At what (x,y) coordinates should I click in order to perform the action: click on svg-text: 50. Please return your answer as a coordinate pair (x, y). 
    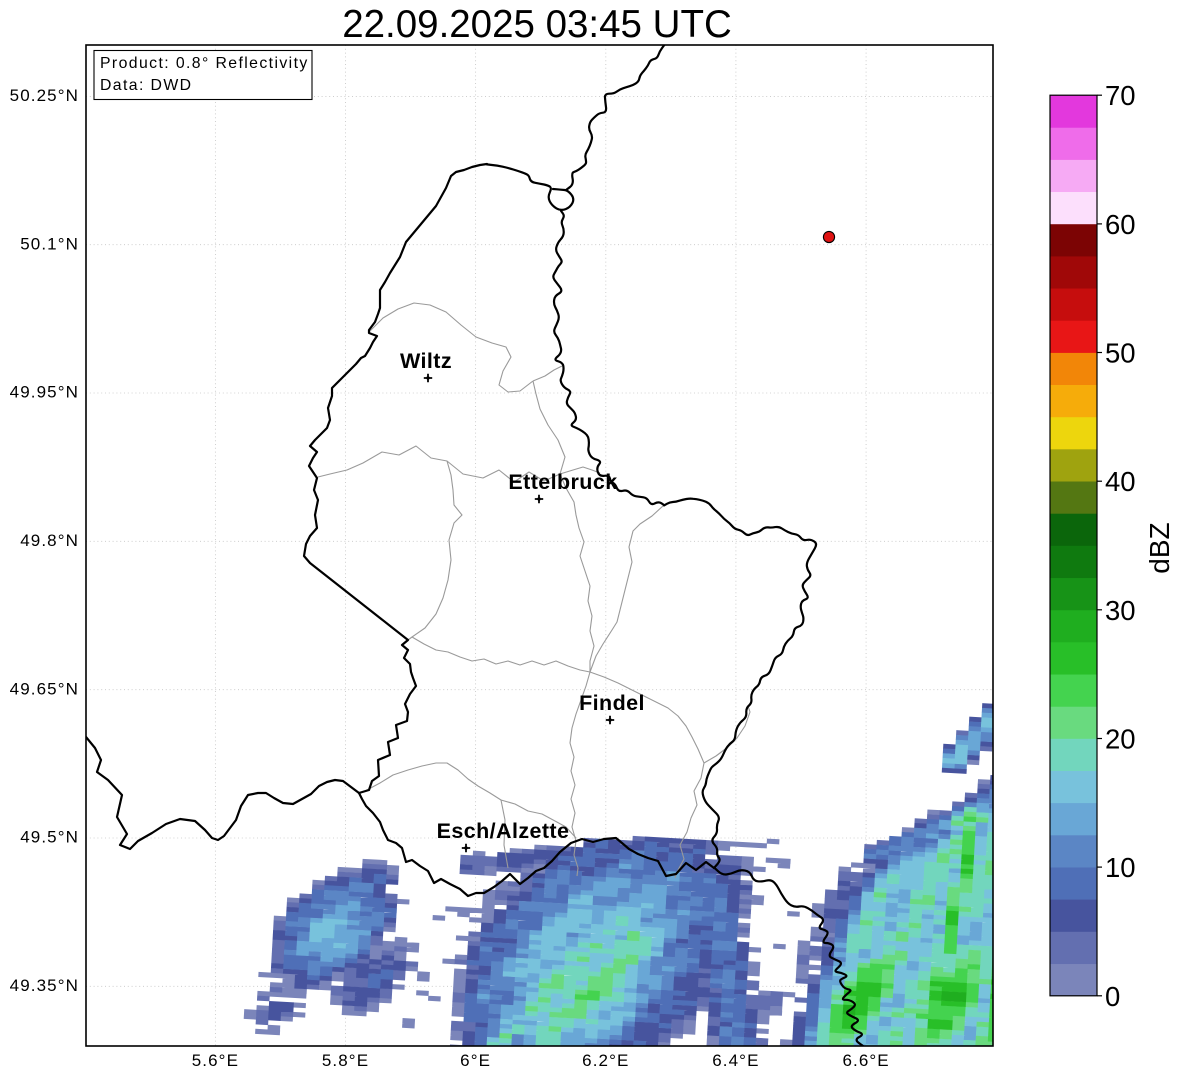
    Looking at the image, I should click on (1120, 353).